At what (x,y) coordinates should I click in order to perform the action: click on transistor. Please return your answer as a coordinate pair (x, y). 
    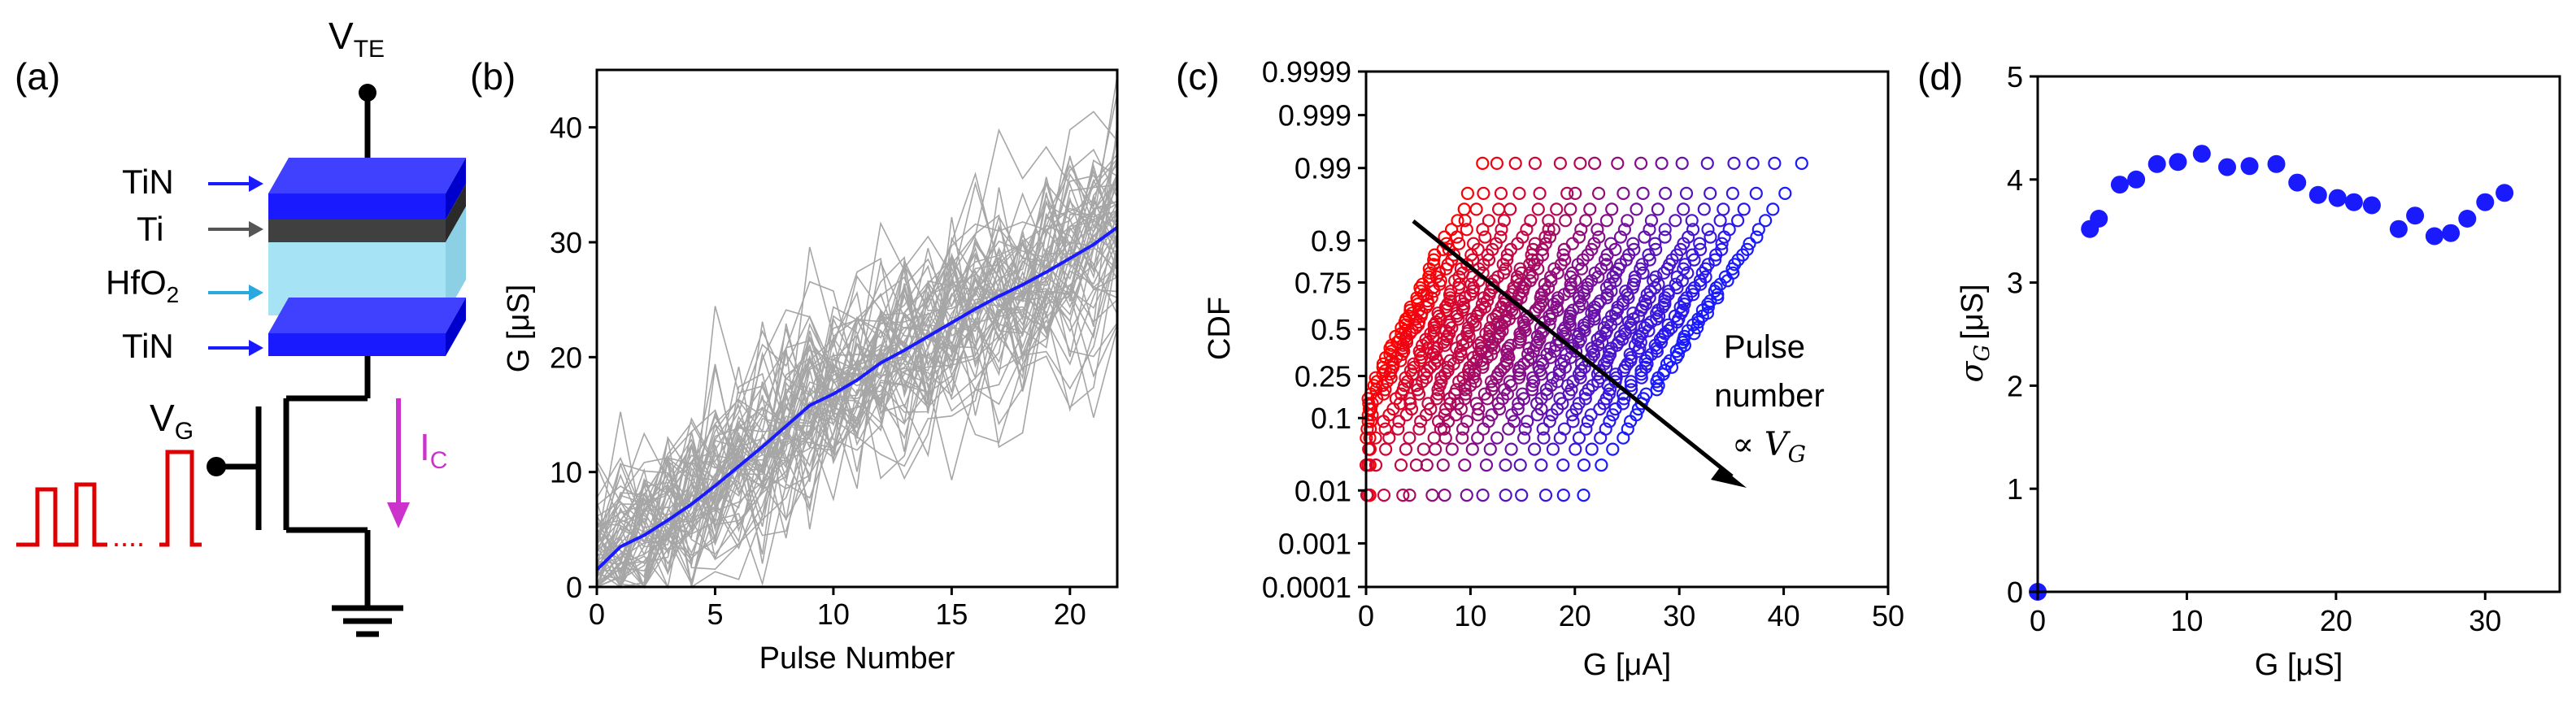
    Looking at the image, I should click on (313, 496).